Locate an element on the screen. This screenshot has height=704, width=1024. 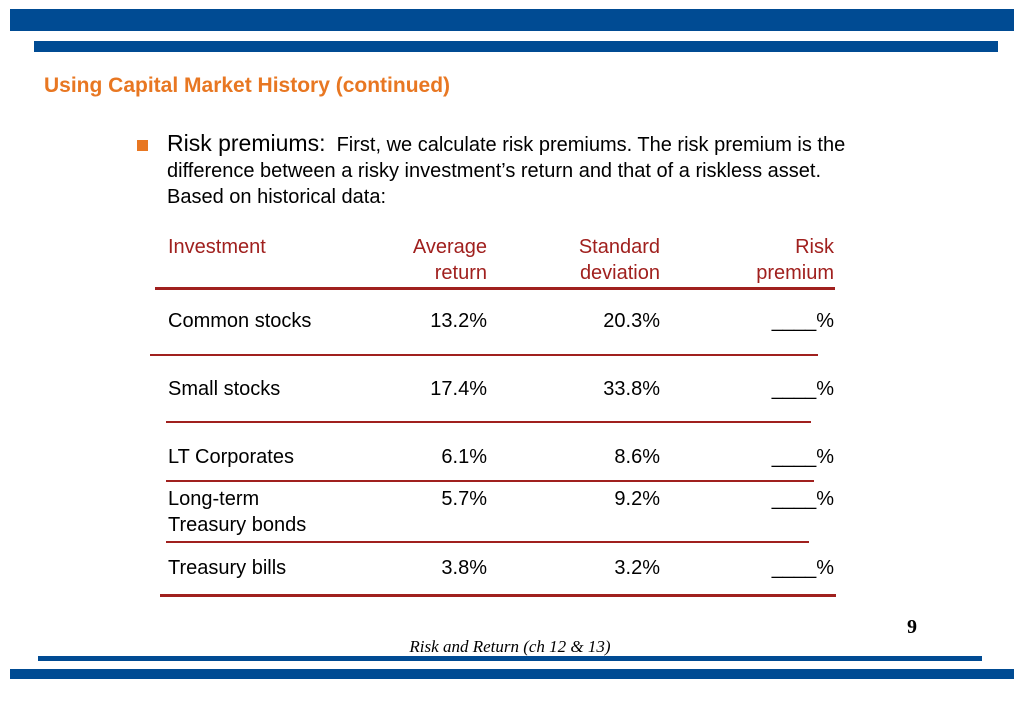
row-standard-deviation: 9.2% is located at coordinates (637, 499).